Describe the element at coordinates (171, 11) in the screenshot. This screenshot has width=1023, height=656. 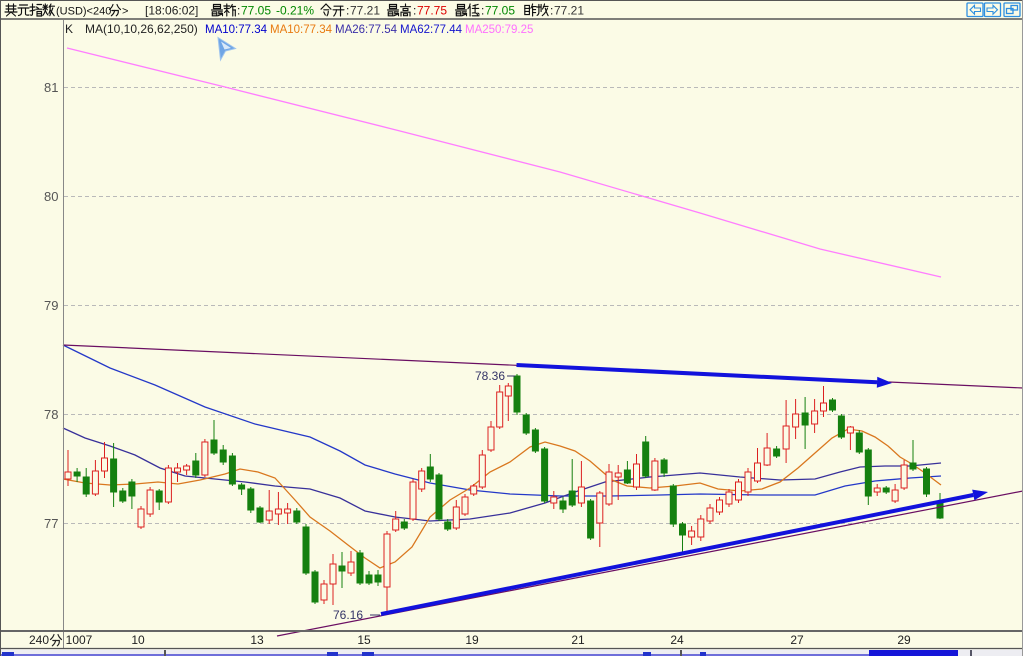
I see `svg-text: [18:06:02]` at that location.